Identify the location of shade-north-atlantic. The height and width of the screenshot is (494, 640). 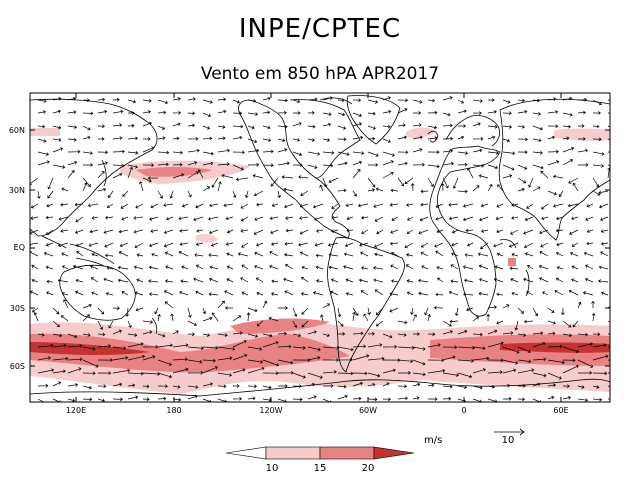
(421, 133).